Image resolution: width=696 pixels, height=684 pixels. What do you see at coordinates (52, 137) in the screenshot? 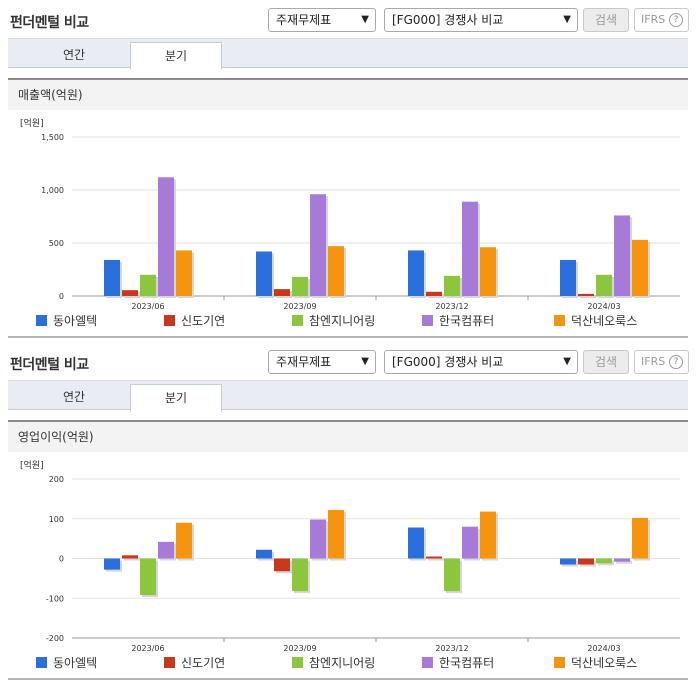
I see `y-tick-label: 1,500` at bounding box center [52, 137].